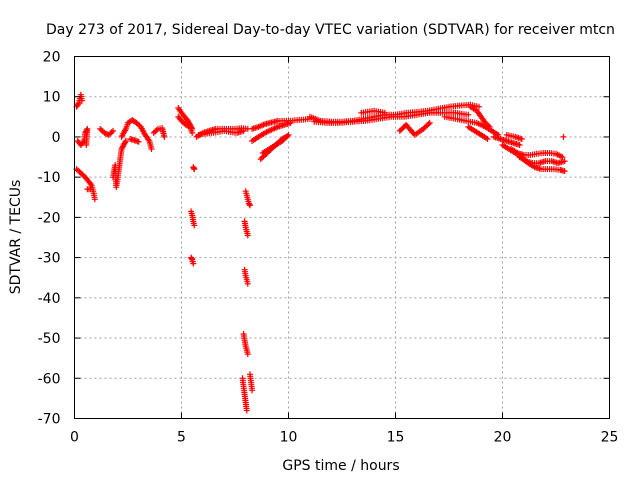 The image size is (640, 480). Describe the element at coordinates (16, 237) in the screenshot. I see `y-axis-label: SDTVAR / TECUs` at that location.